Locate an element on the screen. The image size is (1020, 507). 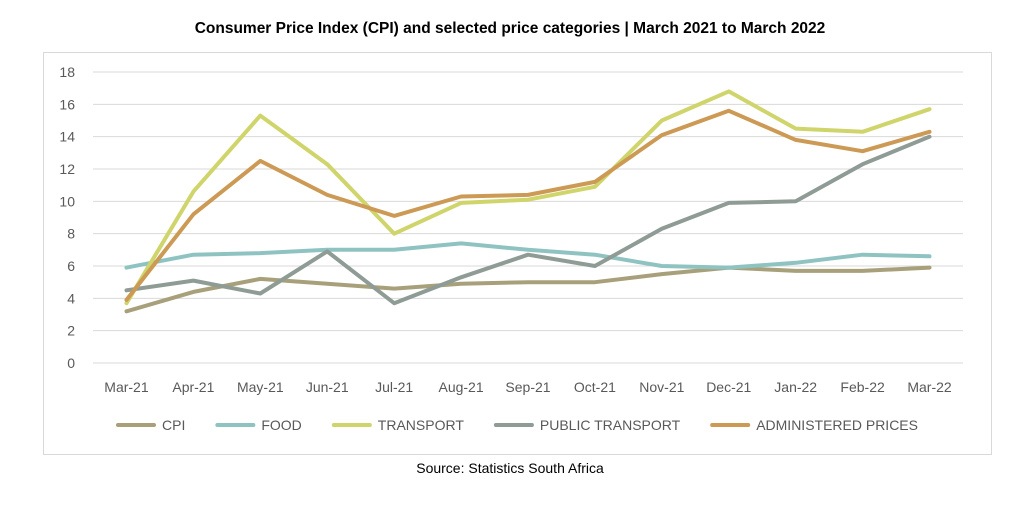
legend-label-administered-prices: ADMINISTERED PRICES is located at coordinates (837, 425).